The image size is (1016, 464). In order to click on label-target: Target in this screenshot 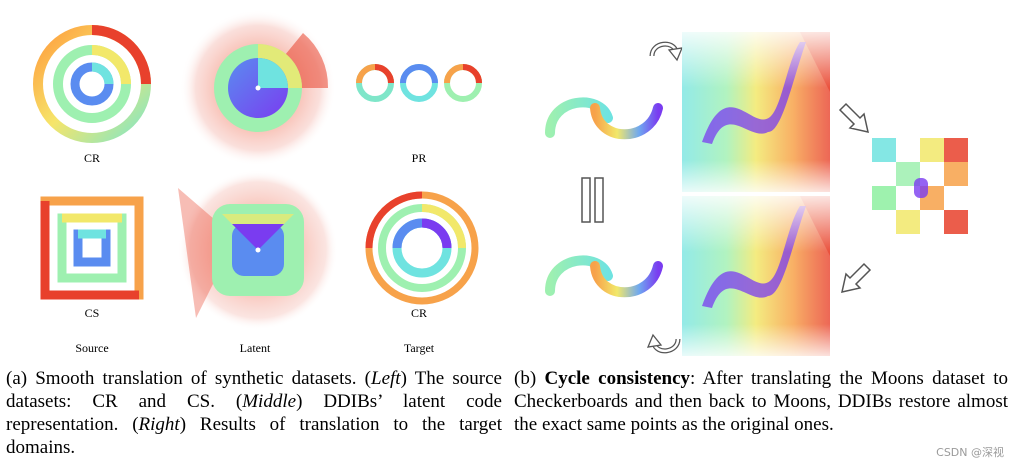, I will do `click(419, 348)`.